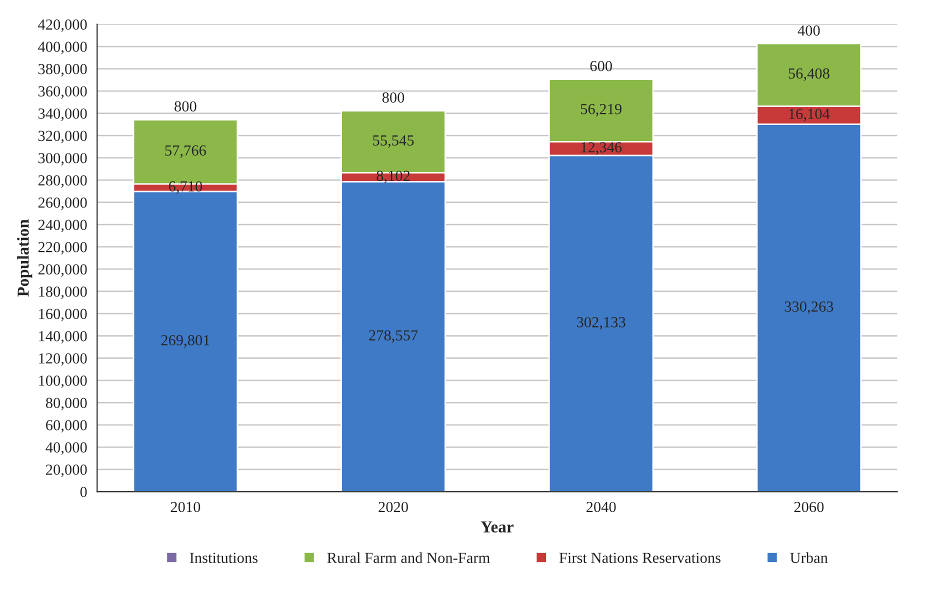 The image size is (925, 607). Describe the element at coordinates (62, 70) in the screenshot. I see `y-tick-label: 380,000` at that location.